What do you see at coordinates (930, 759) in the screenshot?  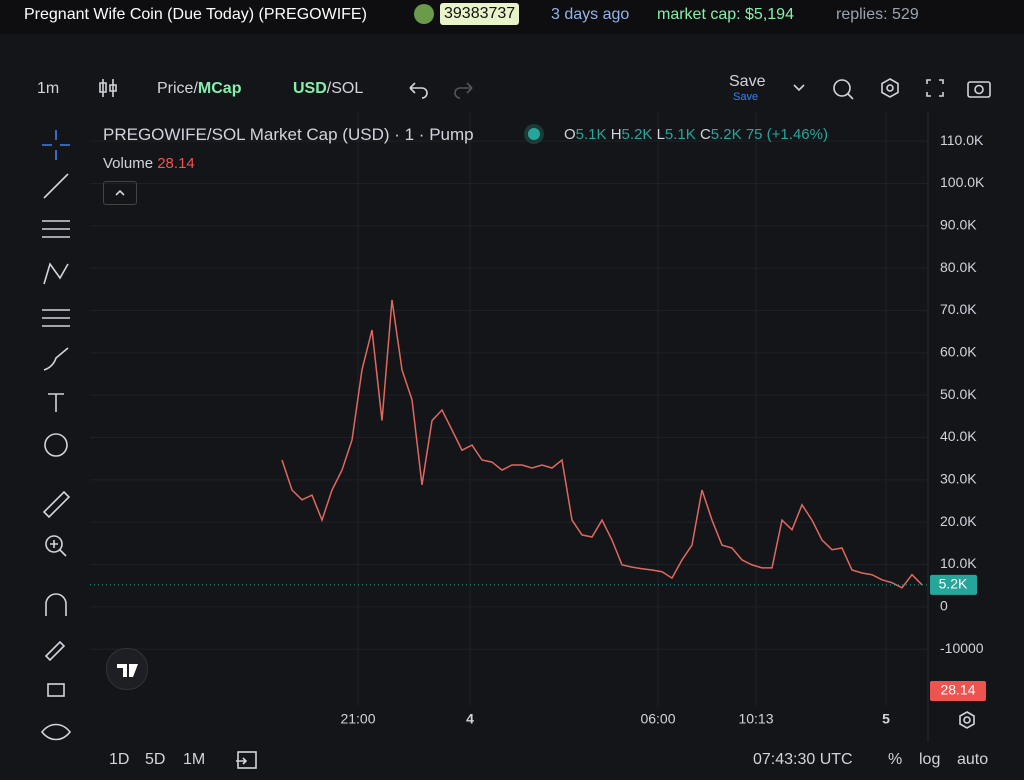 I see `log: log` at bounding box center [930, 759].